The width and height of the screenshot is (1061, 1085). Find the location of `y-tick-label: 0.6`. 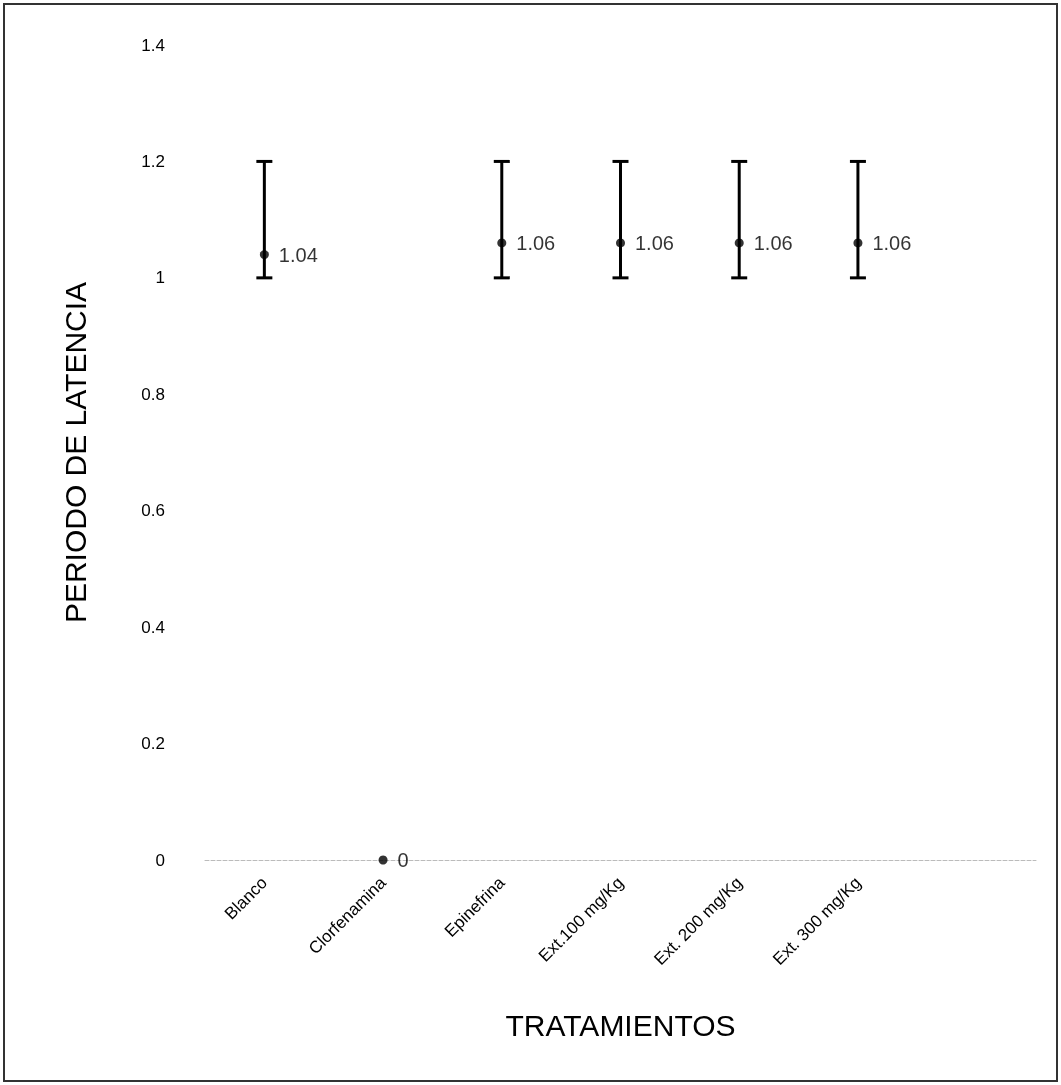

y-tick-label: 0.6 is located at coordinates (153, 511).